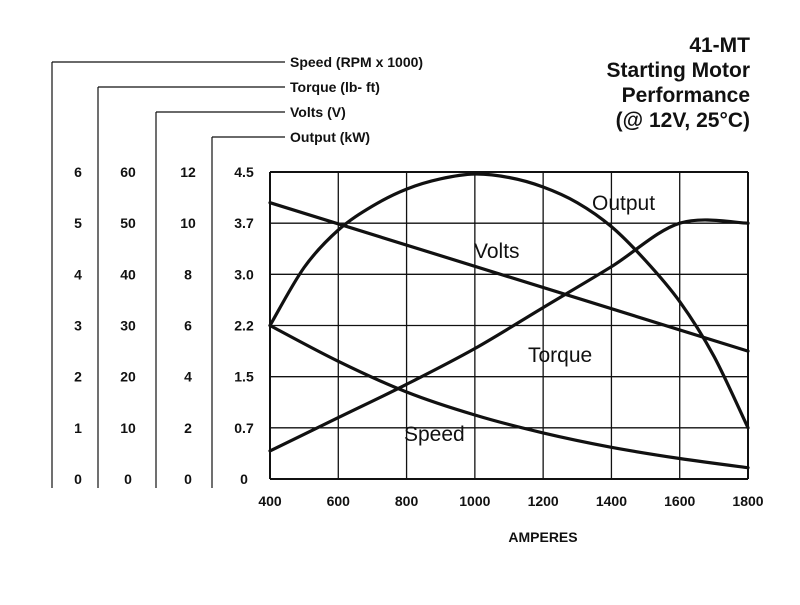 This screenshot has height=605, width=800. What do you see at coordinates (78, 479) in the screenshot?
I see `y-tick-speed-0: 0` at bounding box center [78, 479].